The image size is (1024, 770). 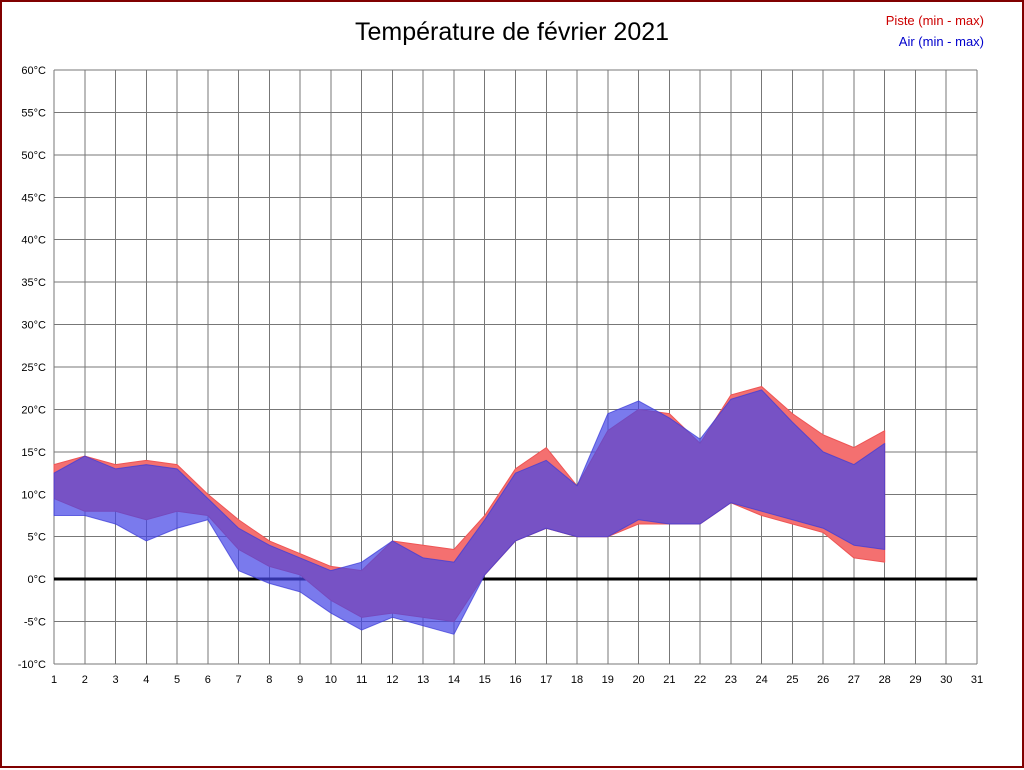 What do you see at coordinates (946, 680) in the screenshot?
I see `x-tick-label: 30` at bounding box center [946, 680].